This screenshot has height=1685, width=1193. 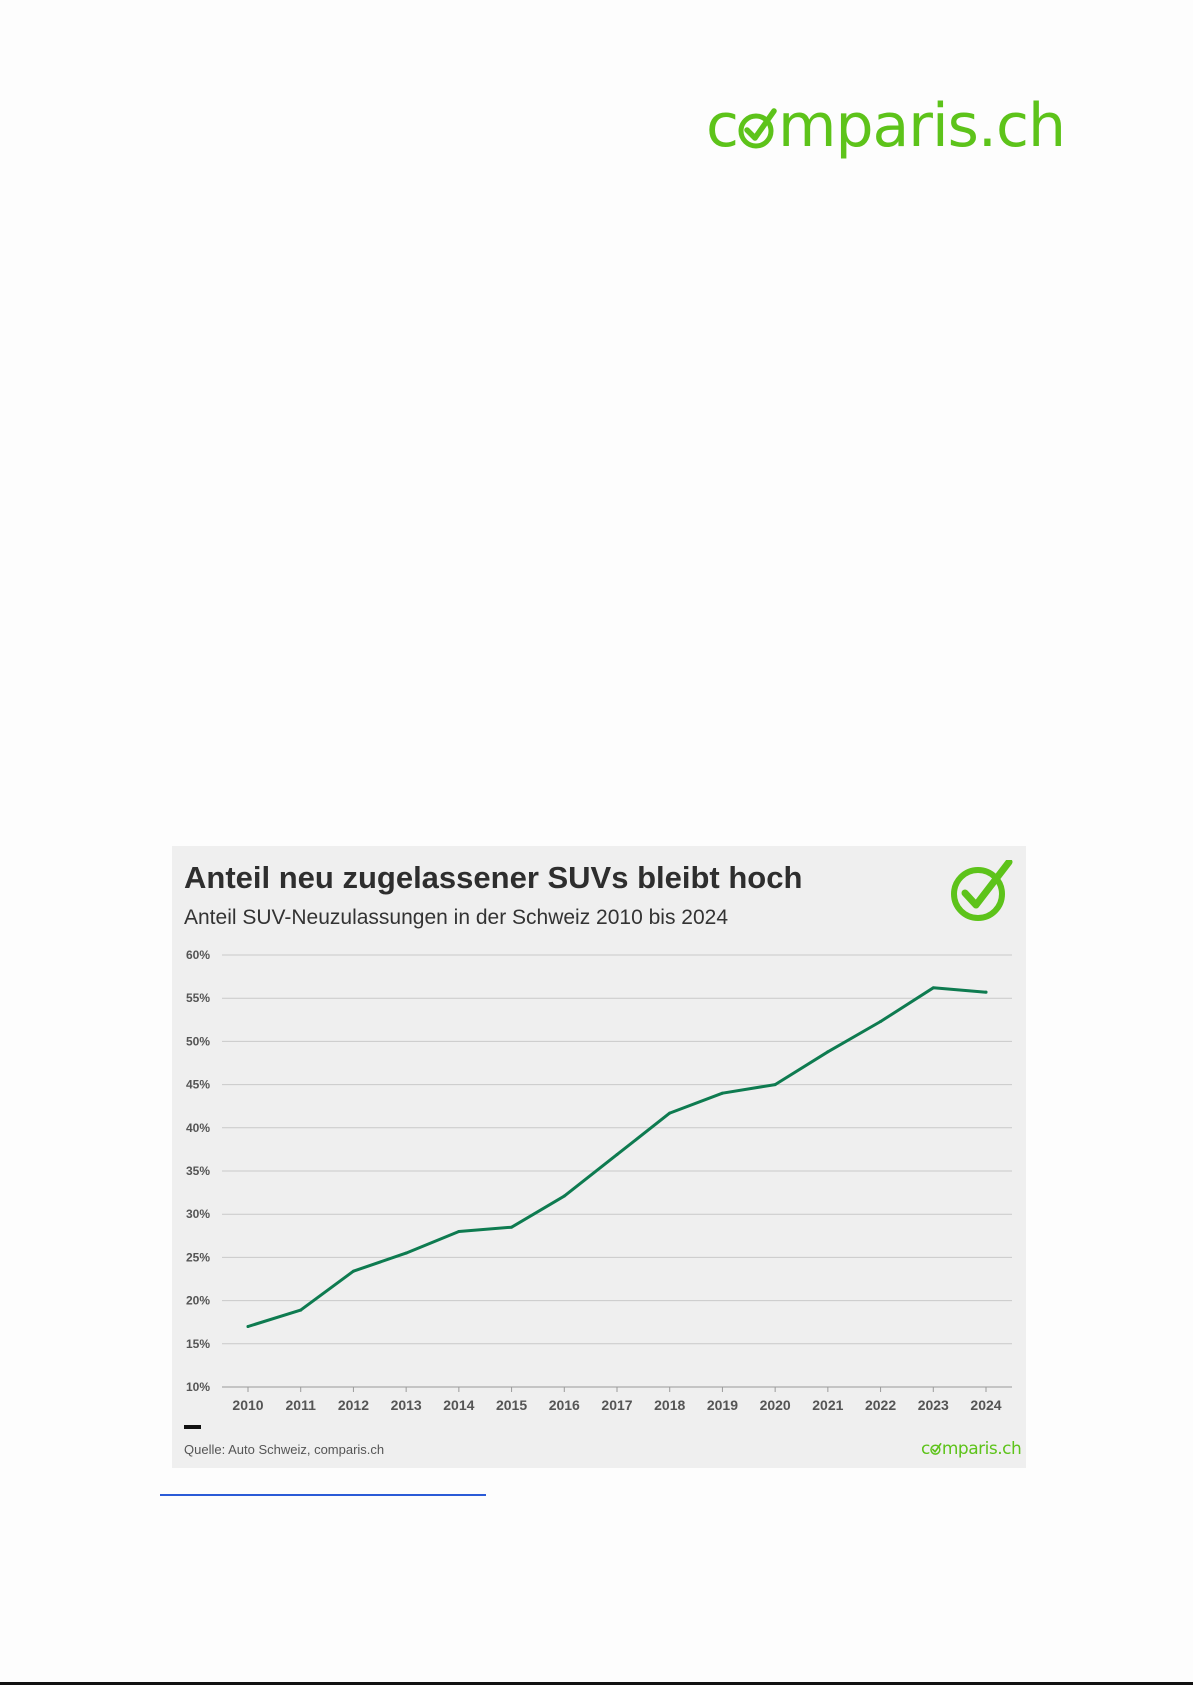 What do you see at coordinates (925, 1449) in the screenshot?
I see `footer-logo-text-start: c` at bounding box center [925, 1449].